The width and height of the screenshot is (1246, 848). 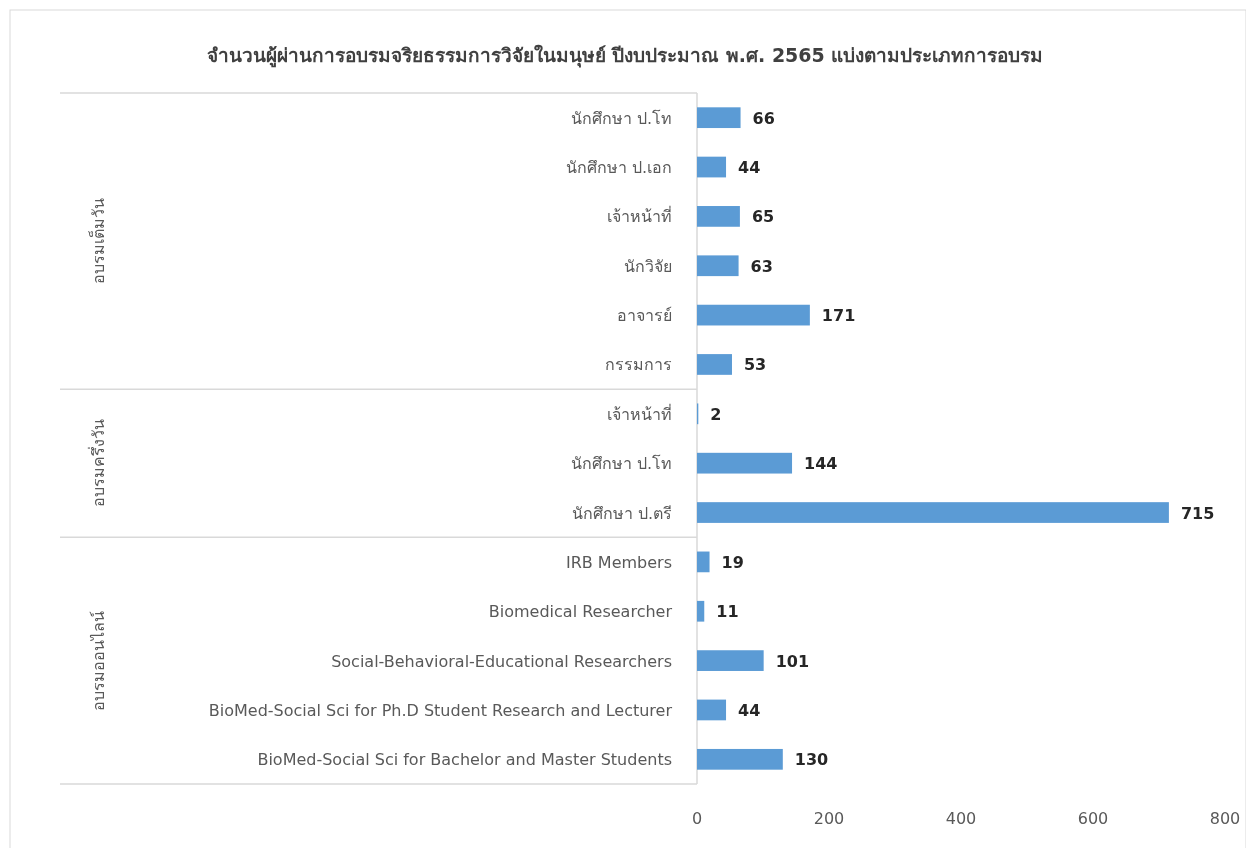 What do you see at coordinates (648, 266) in the screenshot?
I see `y-tick-label: นักวิจัย` at bounding box center [648, 266].